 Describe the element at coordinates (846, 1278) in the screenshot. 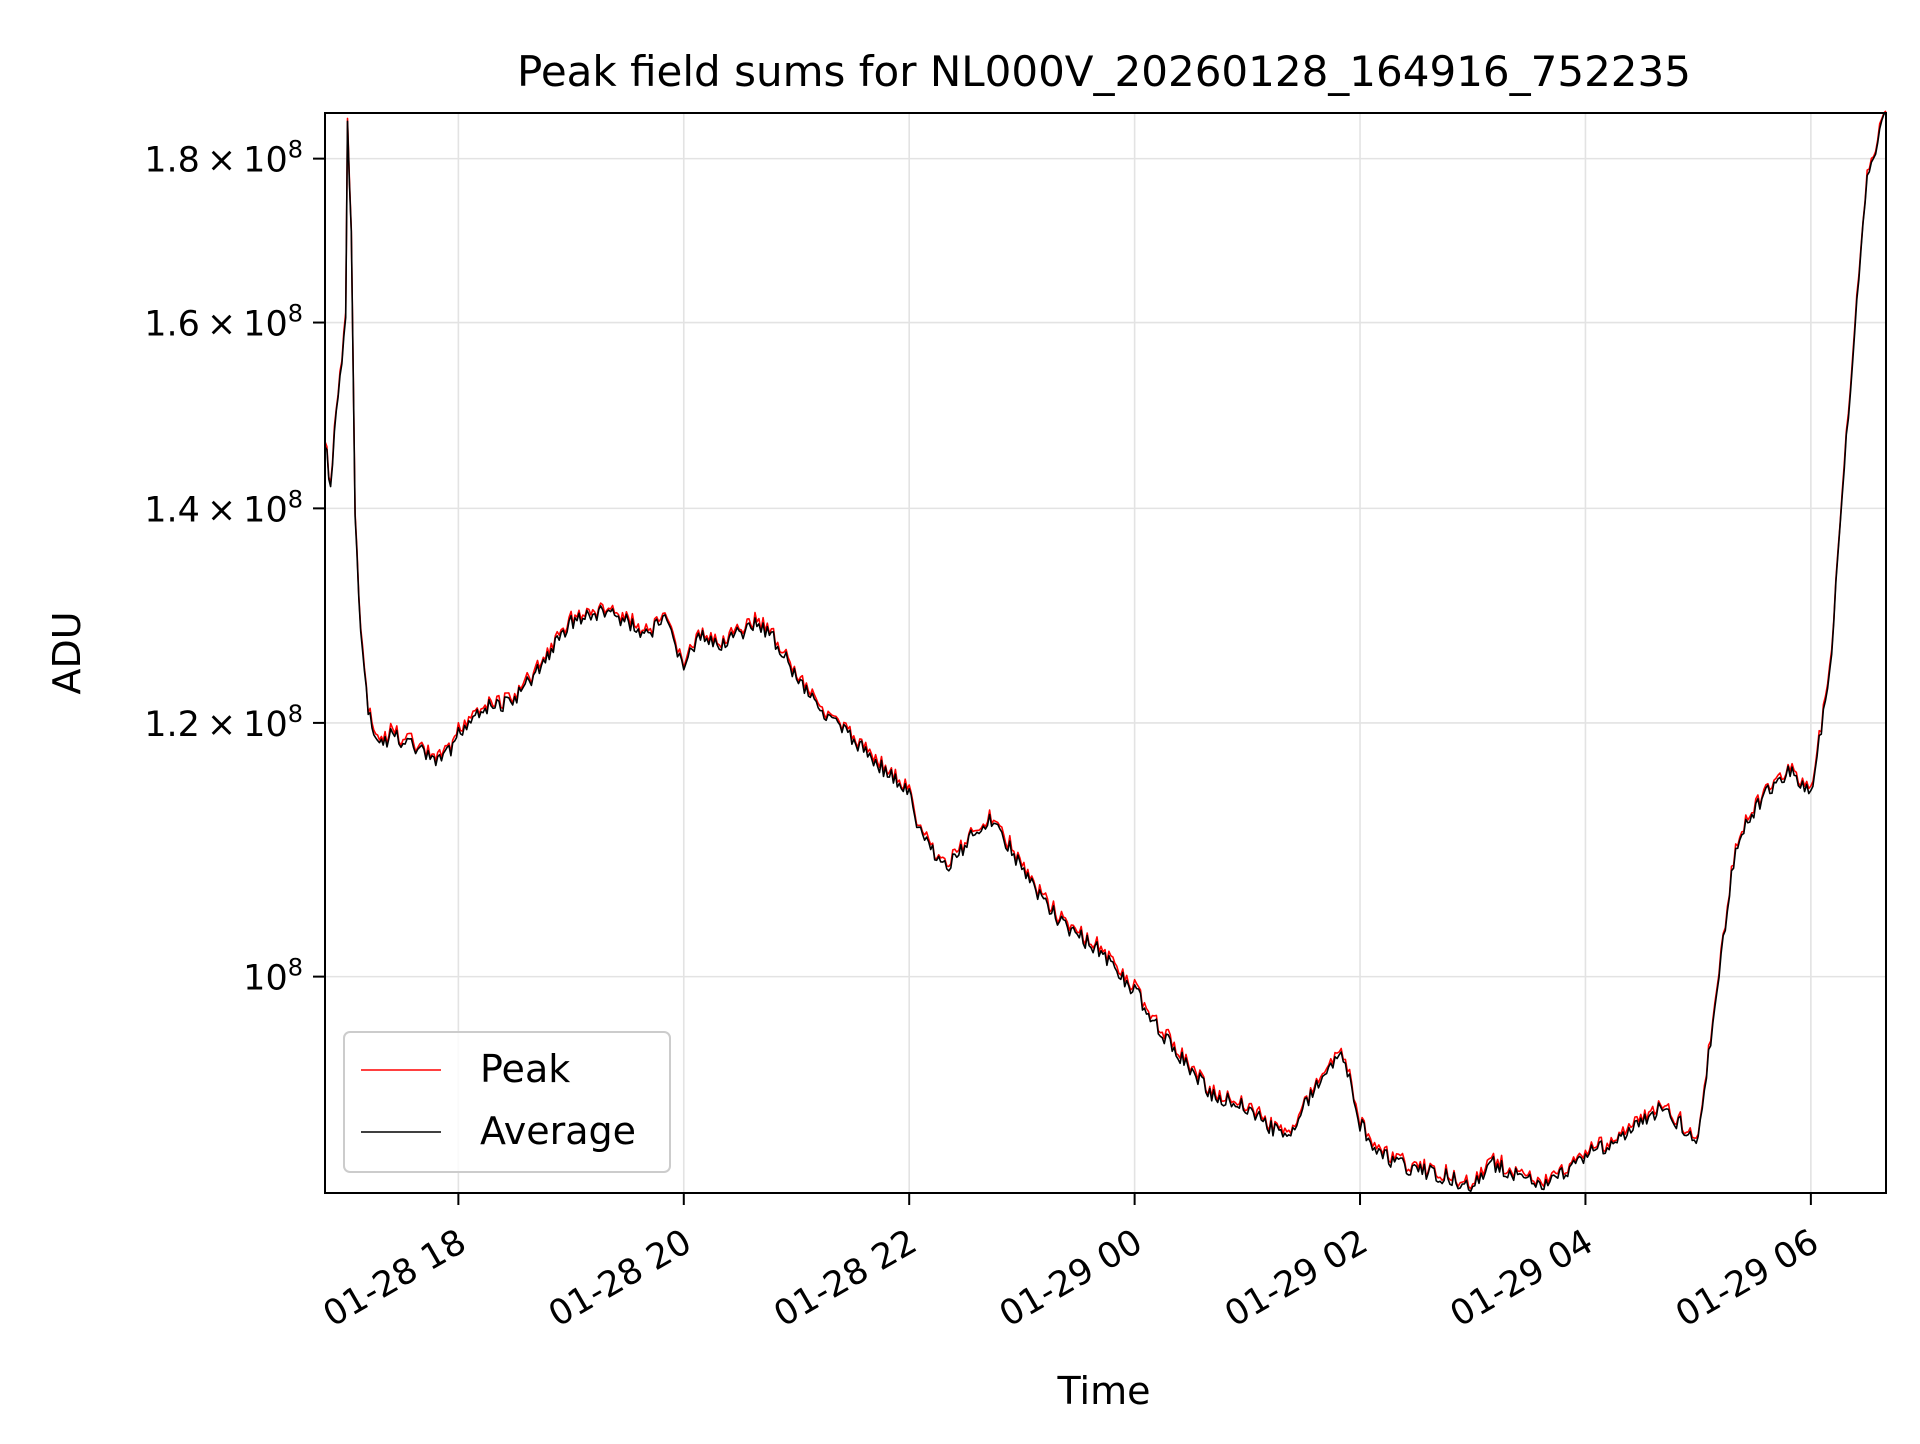

I see `x-tick-label: 01-28 22` at that location.